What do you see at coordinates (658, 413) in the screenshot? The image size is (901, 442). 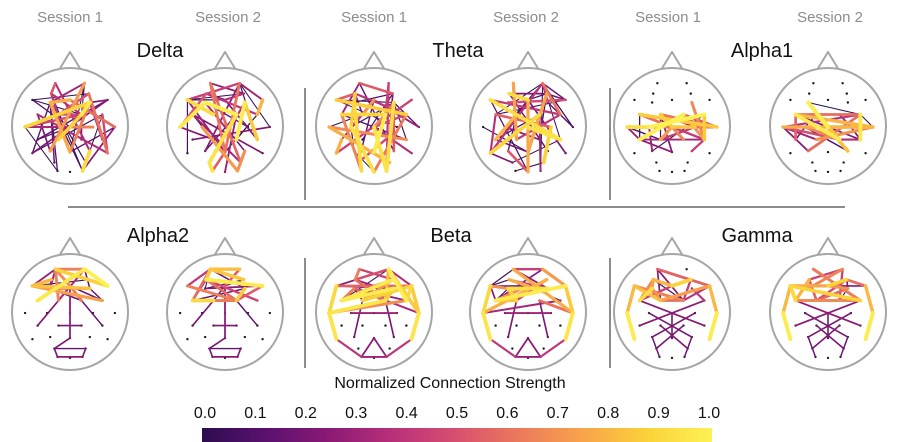 I see `colorbar-tick-label: 0.9` at bounding box center [658, 413].